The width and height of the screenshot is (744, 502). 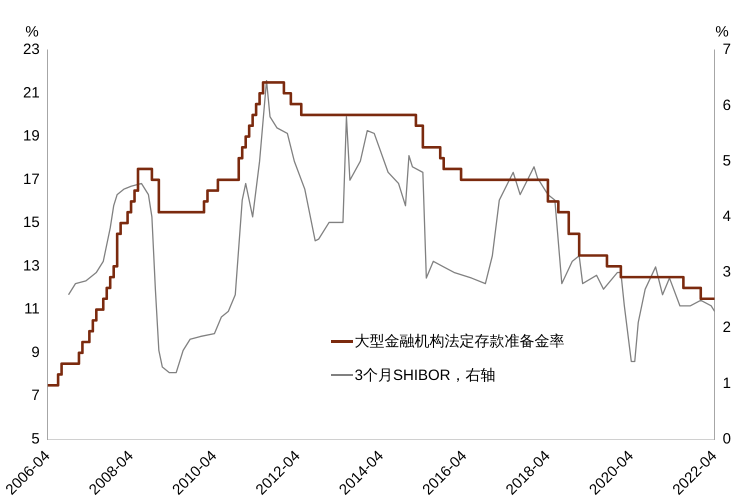 I want to click on y-tick-label: 19, so click(x=31, y=136).